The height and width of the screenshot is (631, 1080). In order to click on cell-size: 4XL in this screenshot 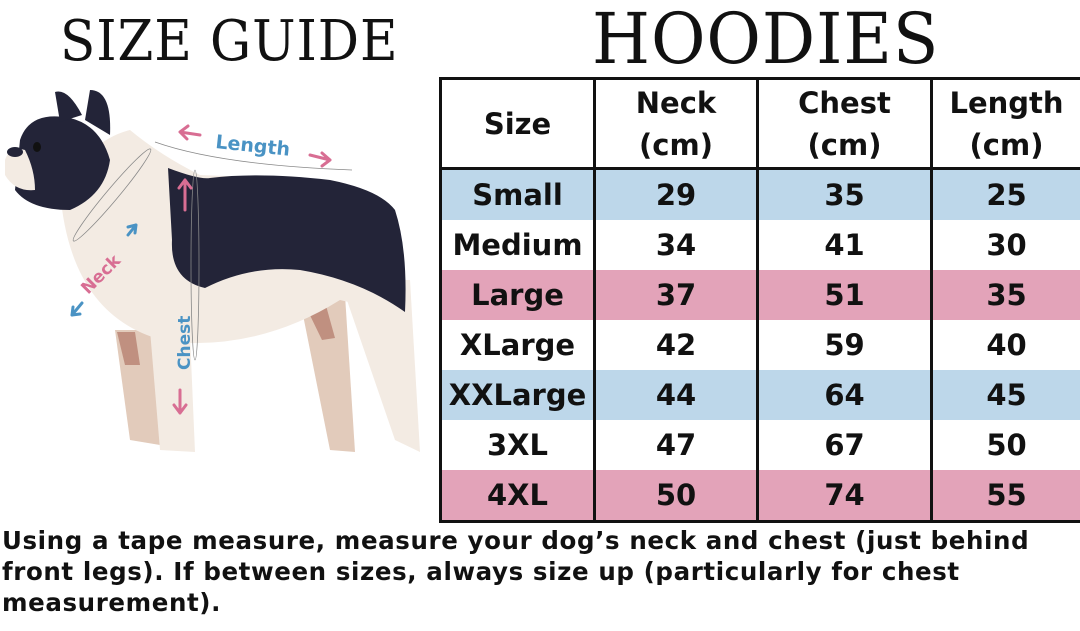, I will do `click(517, 496)`.